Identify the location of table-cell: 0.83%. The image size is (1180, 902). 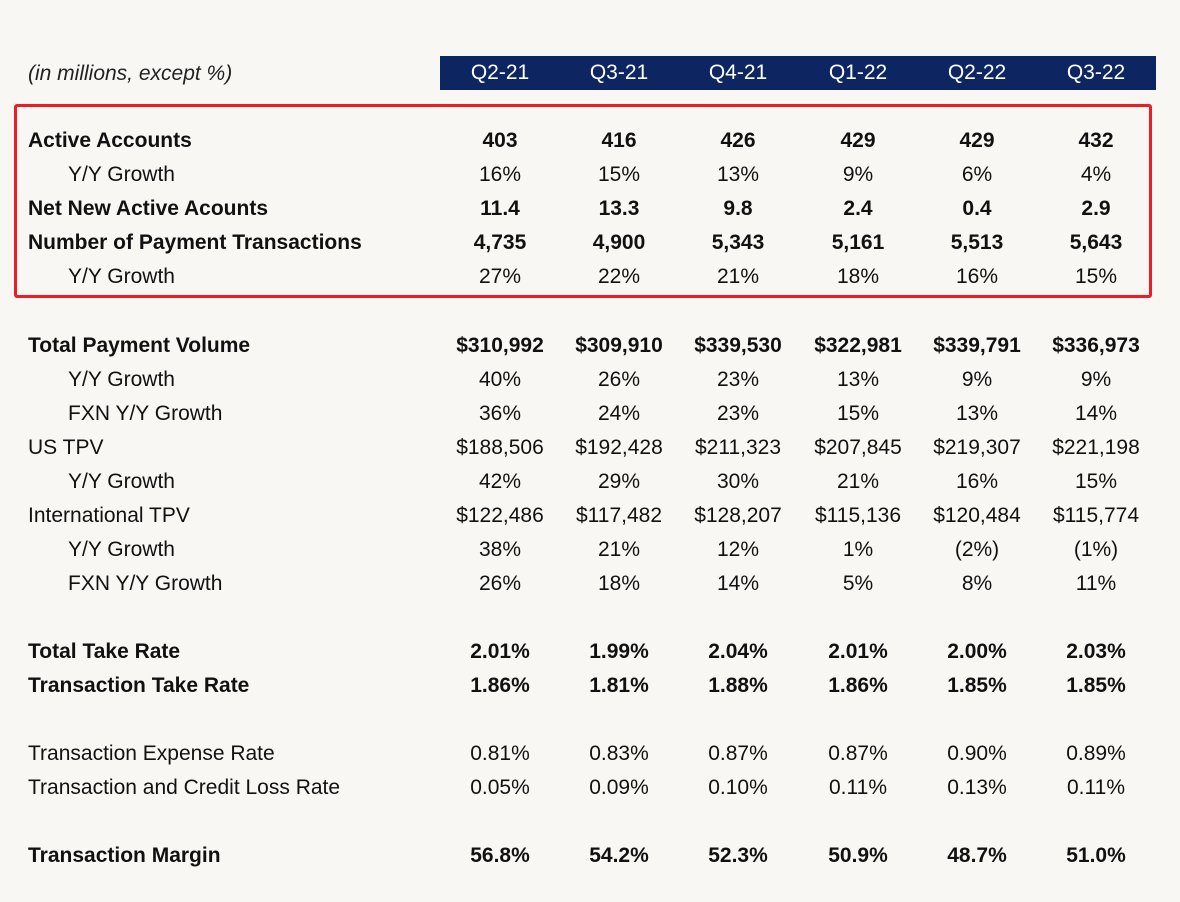
(619, 753).